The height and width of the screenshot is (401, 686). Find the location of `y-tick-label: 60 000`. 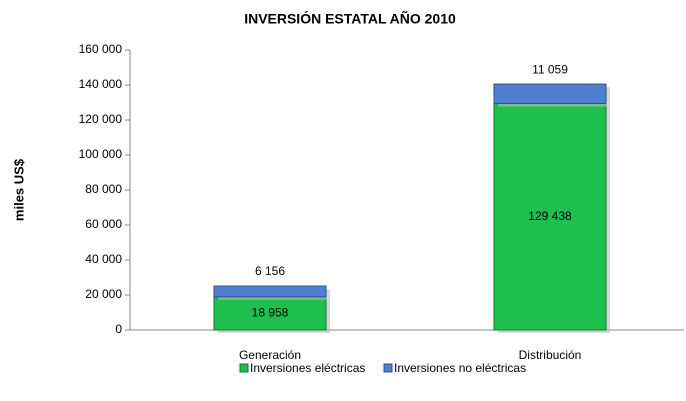

y-tick-label: 60 000 is located at coordinates (103, 224).